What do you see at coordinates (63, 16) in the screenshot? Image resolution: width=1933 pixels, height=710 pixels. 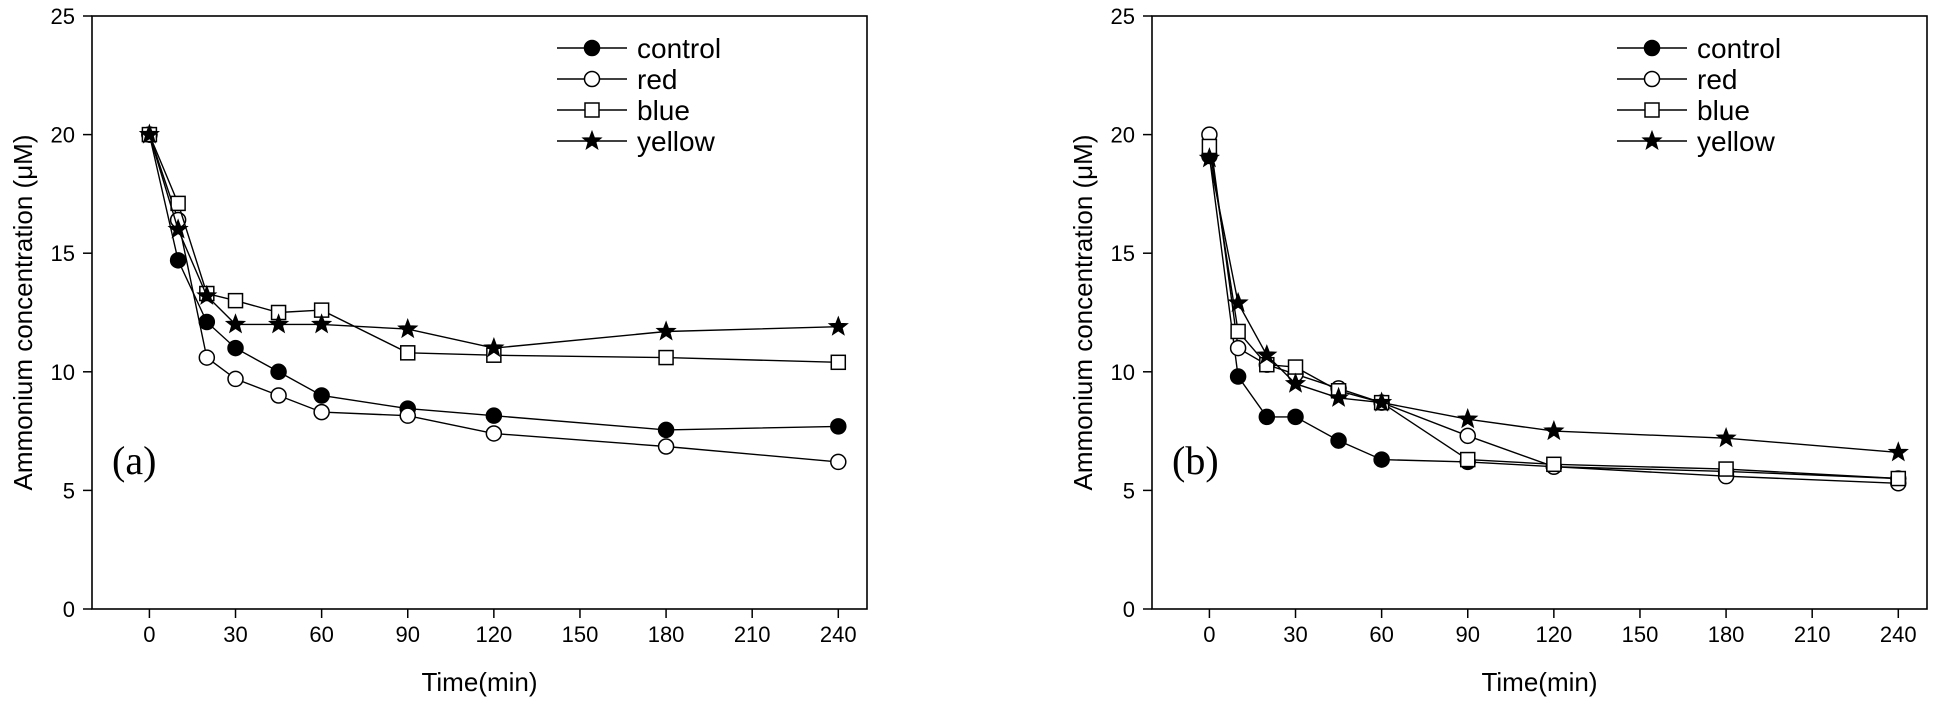 I see `y-tick-label: 25` at bounding box center [63, 16].